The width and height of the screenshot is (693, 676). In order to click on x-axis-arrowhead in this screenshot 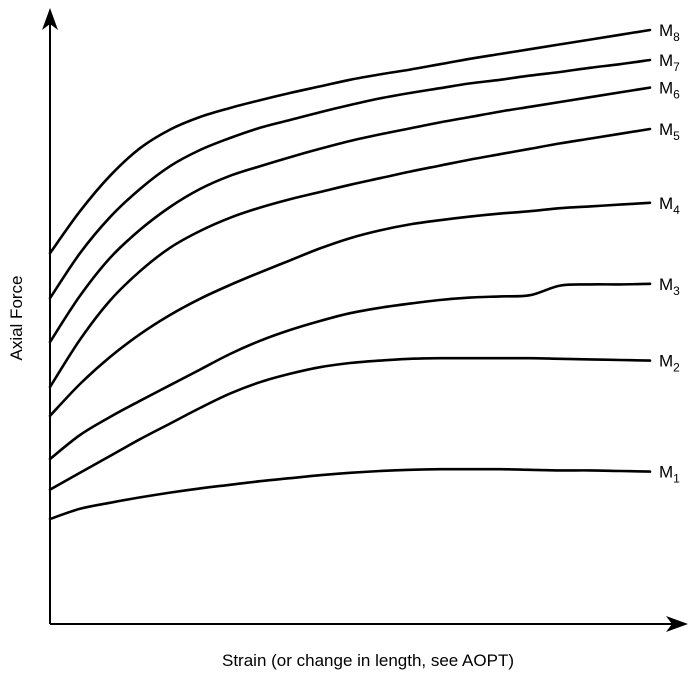, I will do `click(677, 624)`.